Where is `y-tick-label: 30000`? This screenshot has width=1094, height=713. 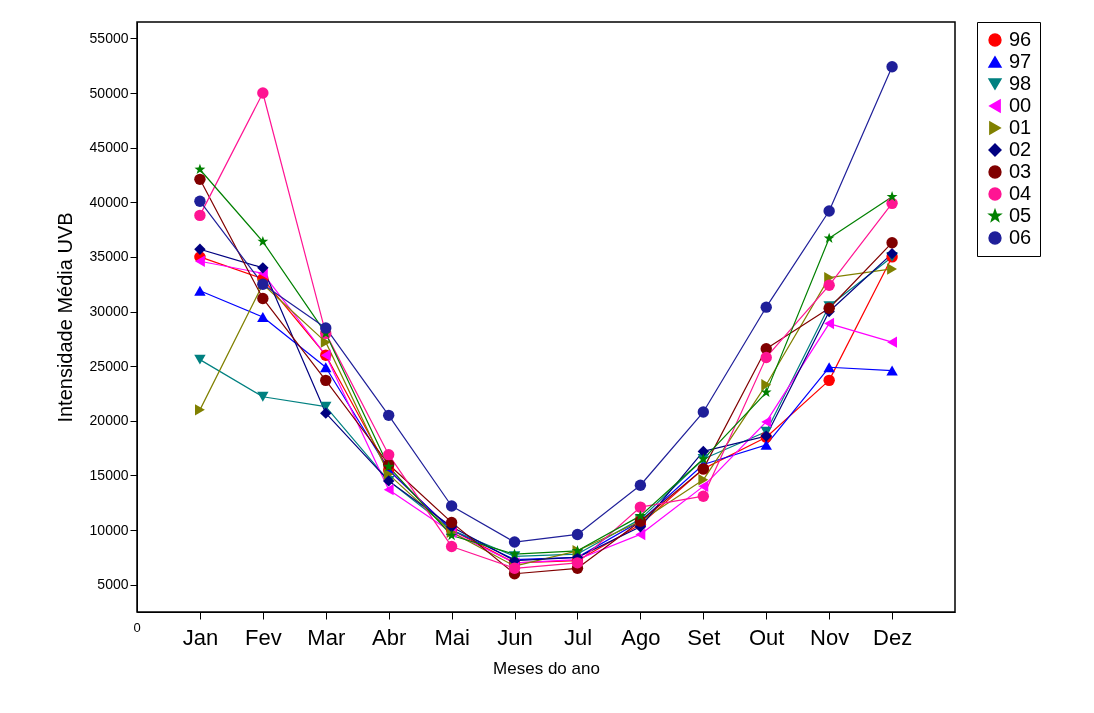
y-tick-label: 30000 is located at coordinates (109, 311).